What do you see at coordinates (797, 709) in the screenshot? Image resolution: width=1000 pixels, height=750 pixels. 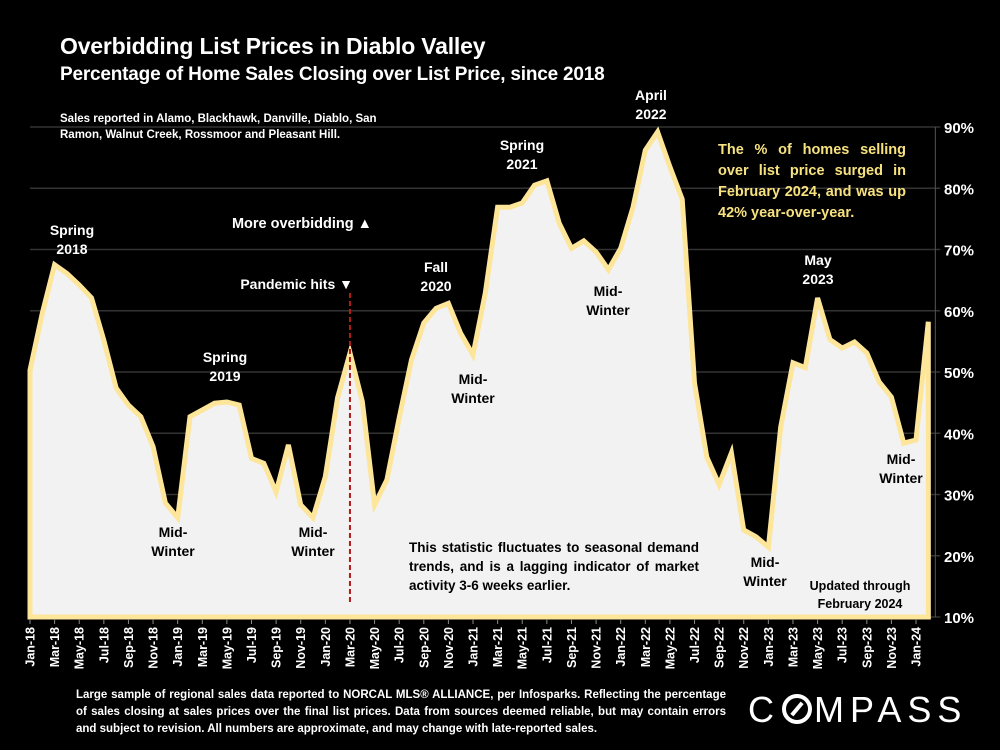 I see `compass-o-icon` at bounding box center [797, 709].